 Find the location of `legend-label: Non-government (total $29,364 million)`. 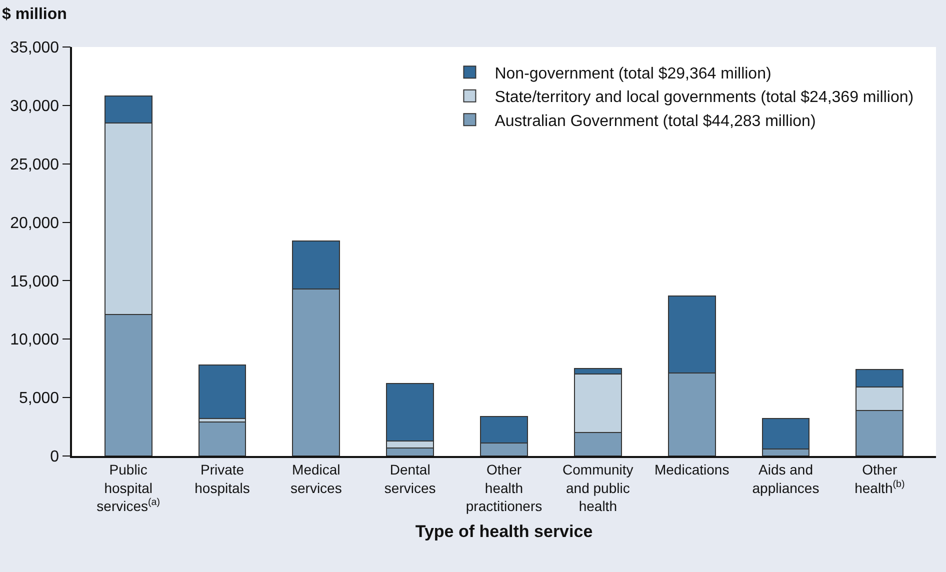

legend-label: Non-government (total $29,364 million) is located at coordinates (633, 73).